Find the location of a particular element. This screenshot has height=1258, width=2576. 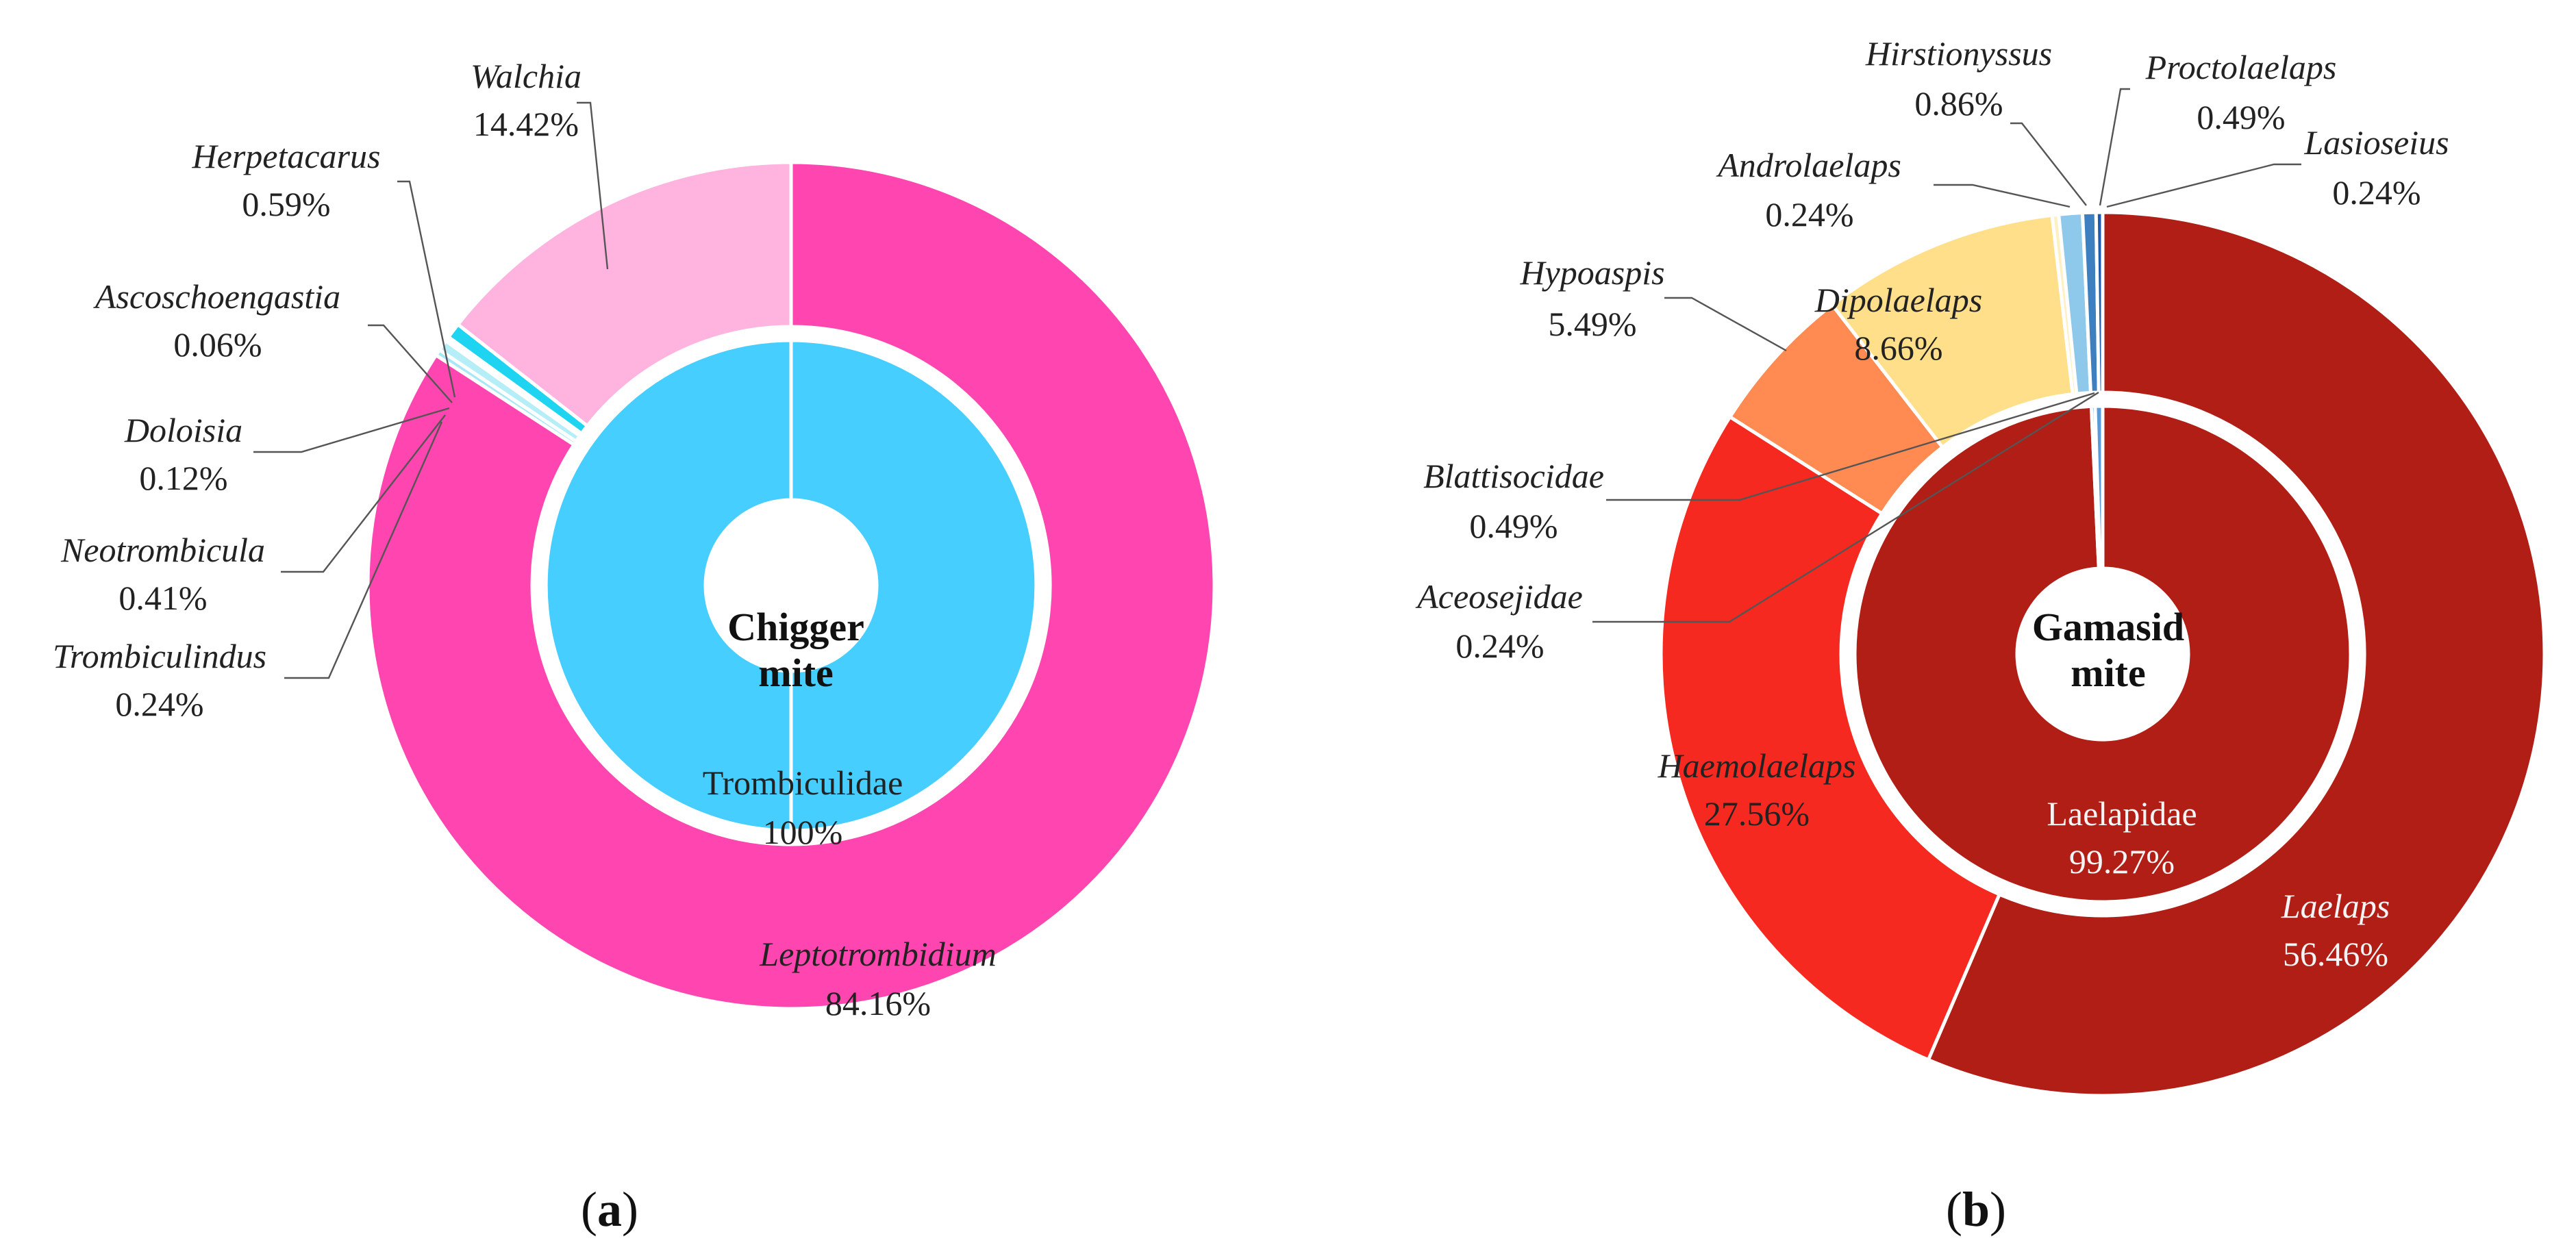

panel-a-slice-value-ascoschoengastia: 0.06% is located at coordinates (217, 344).